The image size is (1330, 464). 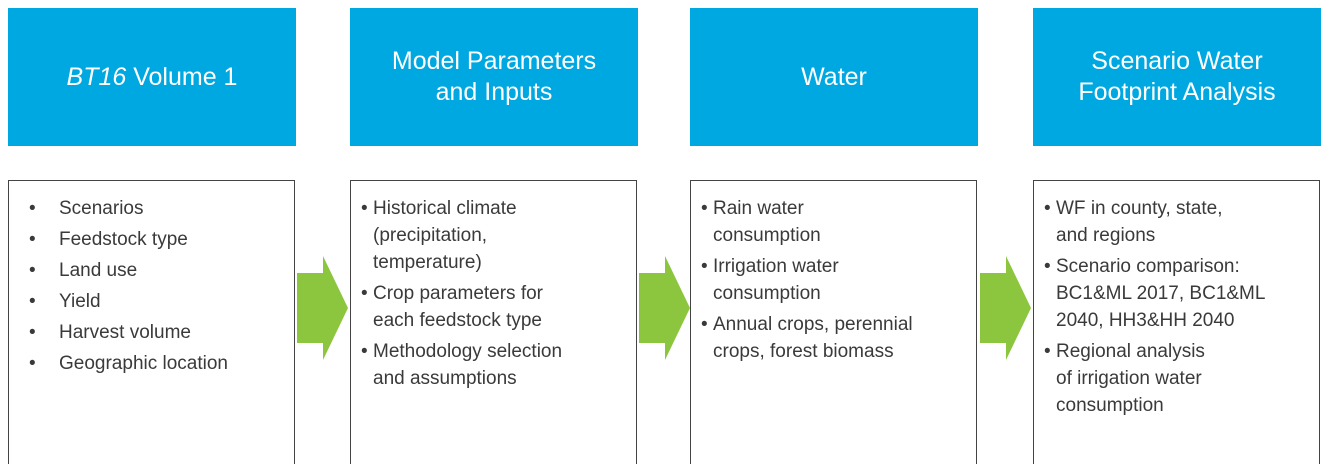 I want to click on item-line: of irrigation water, so click(x=1129, y=378).